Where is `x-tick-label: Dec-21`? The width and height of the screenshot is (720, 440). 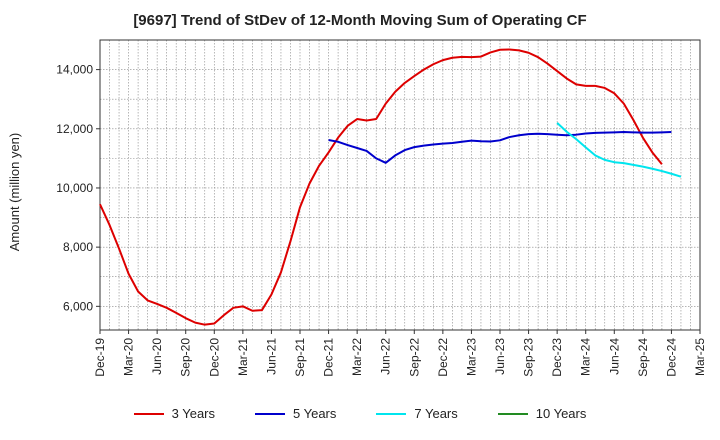
x-tick-label: Dec-21 is located at coordinates (329, 357).